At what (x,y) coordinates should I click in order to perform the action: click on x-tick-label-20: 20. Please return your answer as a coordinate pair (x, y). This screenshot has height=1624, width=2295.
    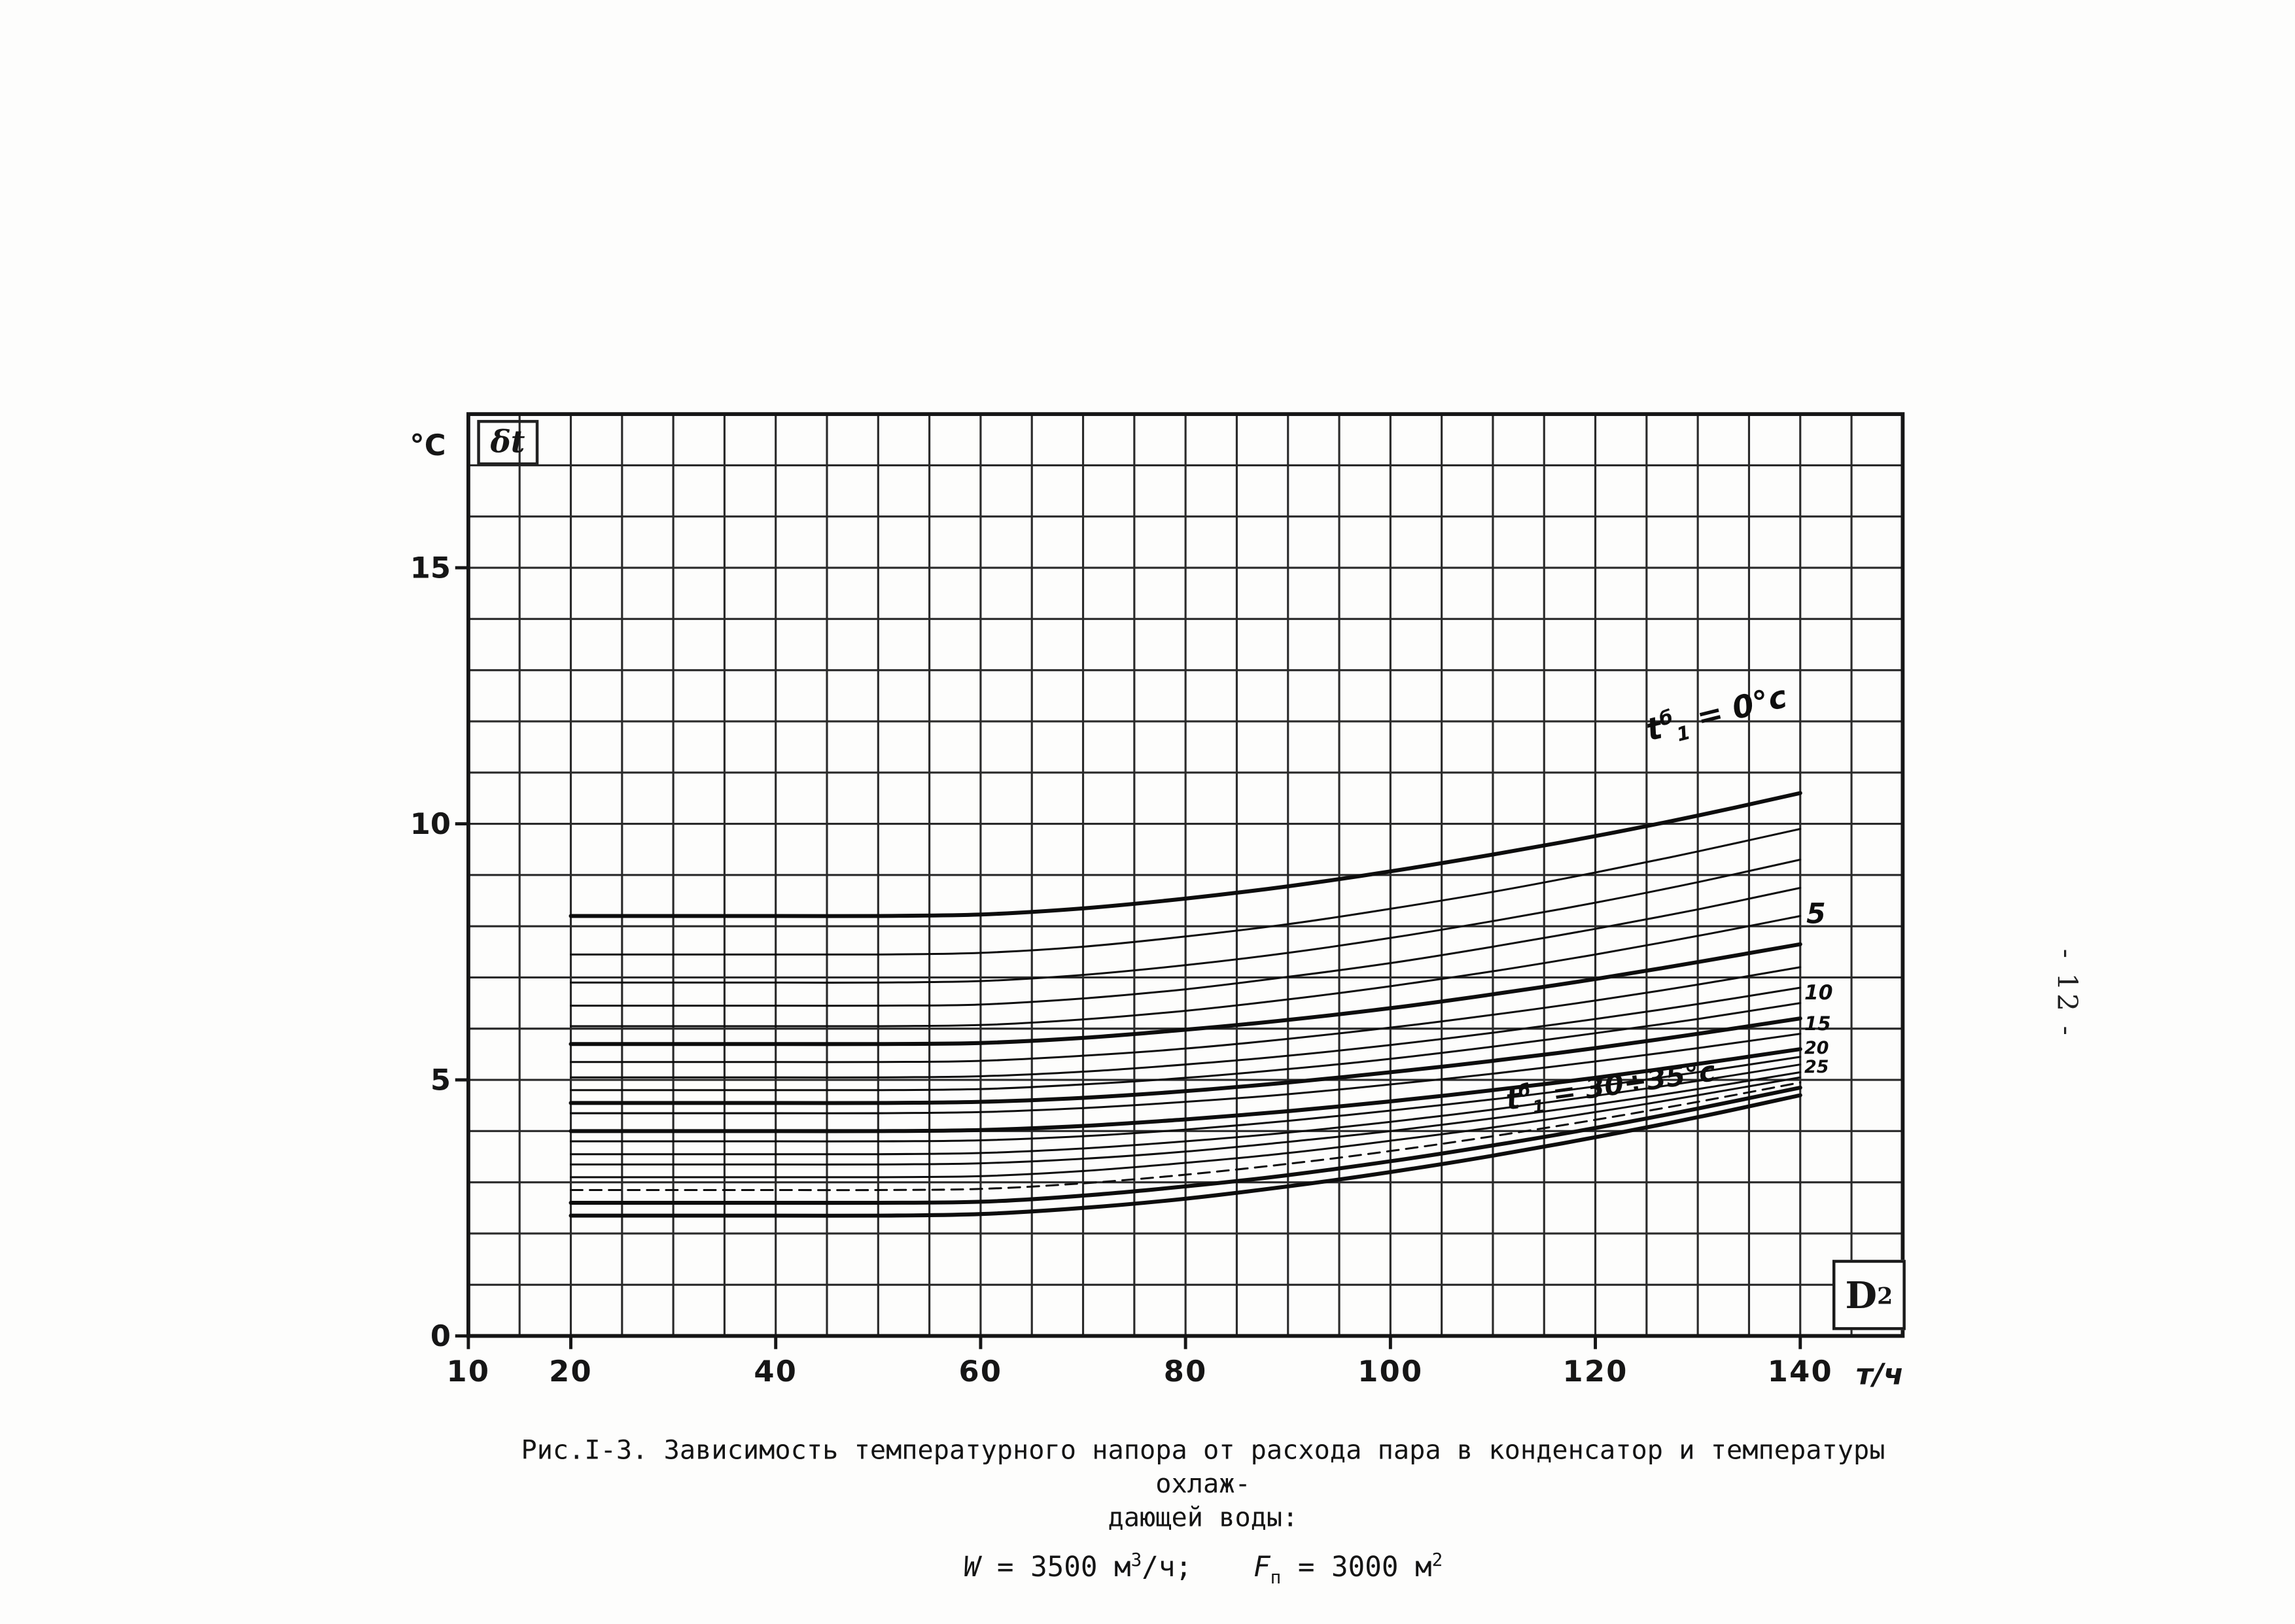
    Looking at the image, I should click on (571, 1371).